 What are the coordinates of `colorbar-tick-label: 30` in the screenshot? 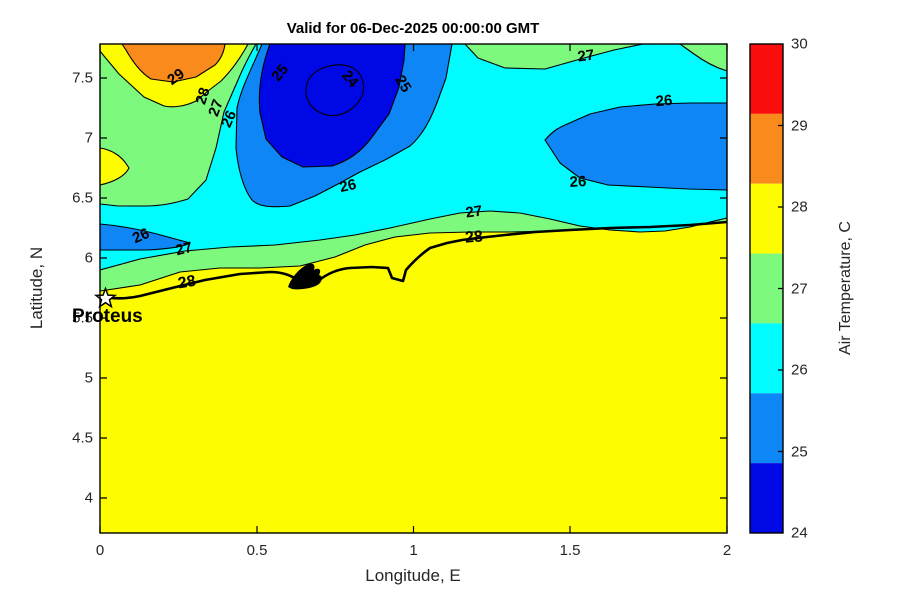 It's located at (799, 44).